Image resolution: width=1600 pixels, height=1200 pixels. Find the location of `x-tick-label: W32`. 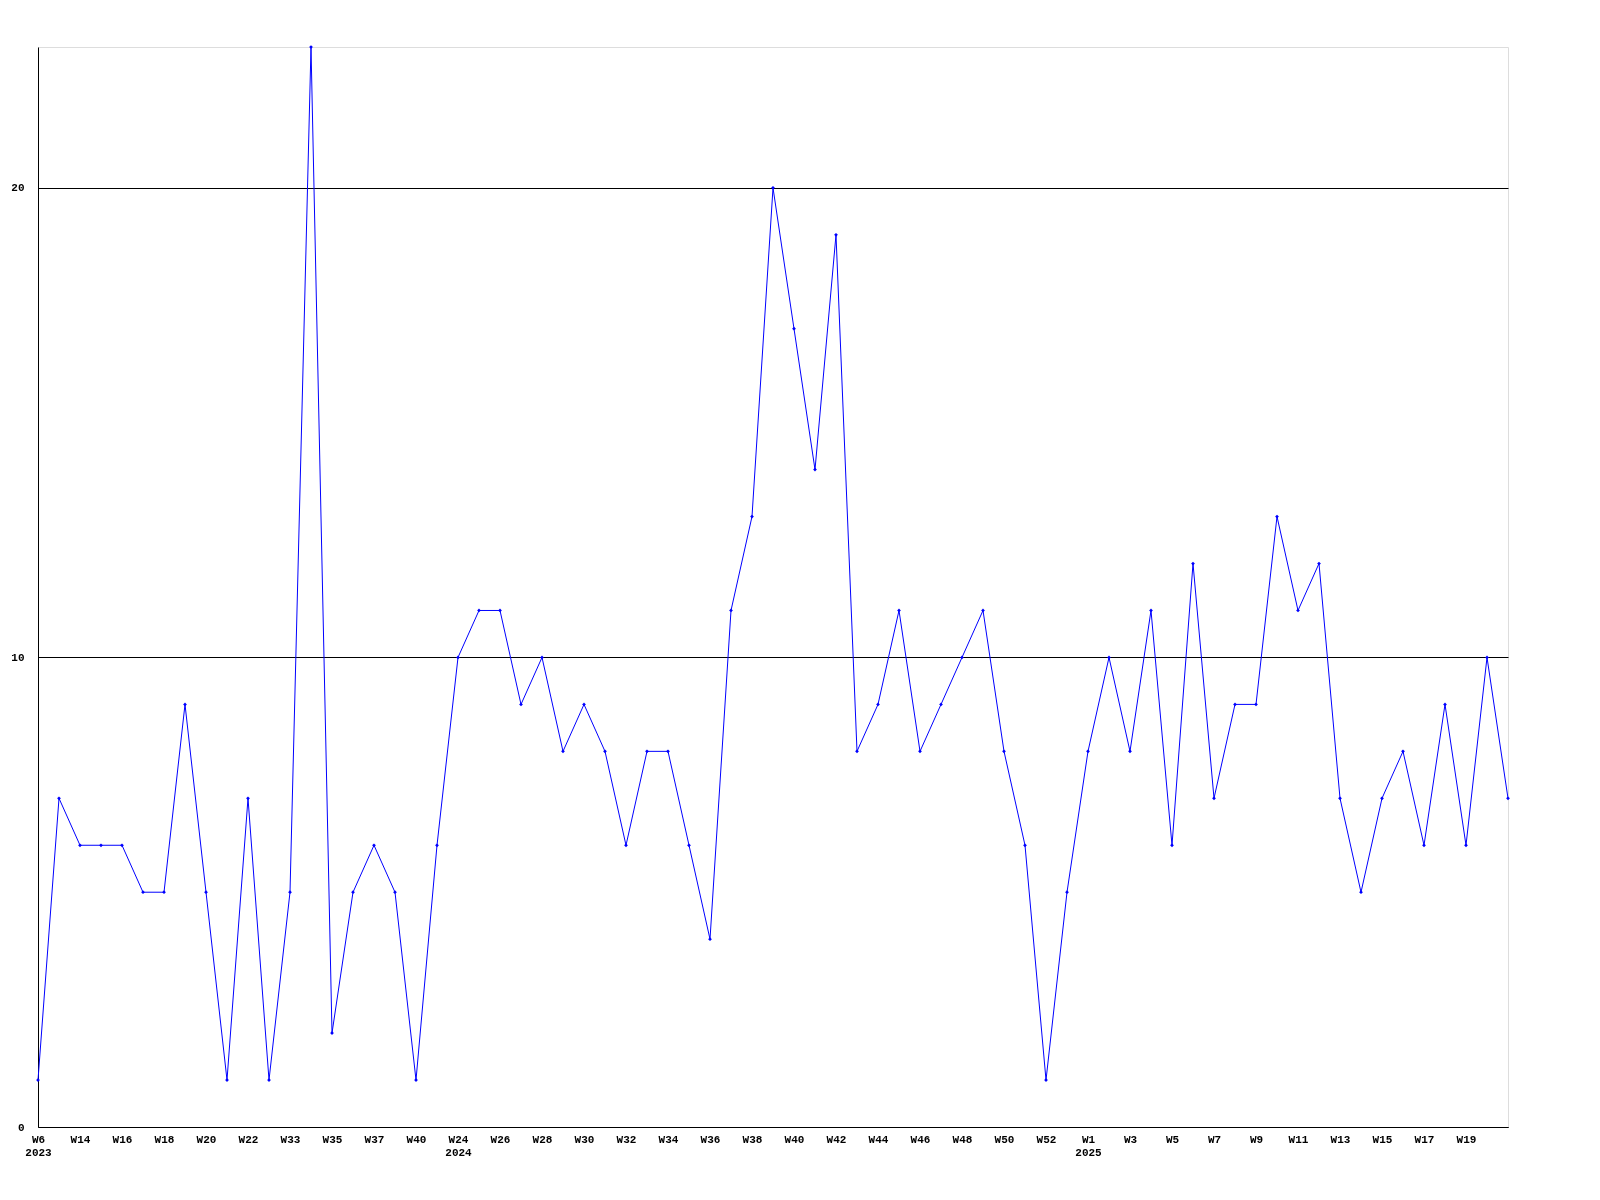

x-tick-label: W32 is located at coordinates (626, 1139).